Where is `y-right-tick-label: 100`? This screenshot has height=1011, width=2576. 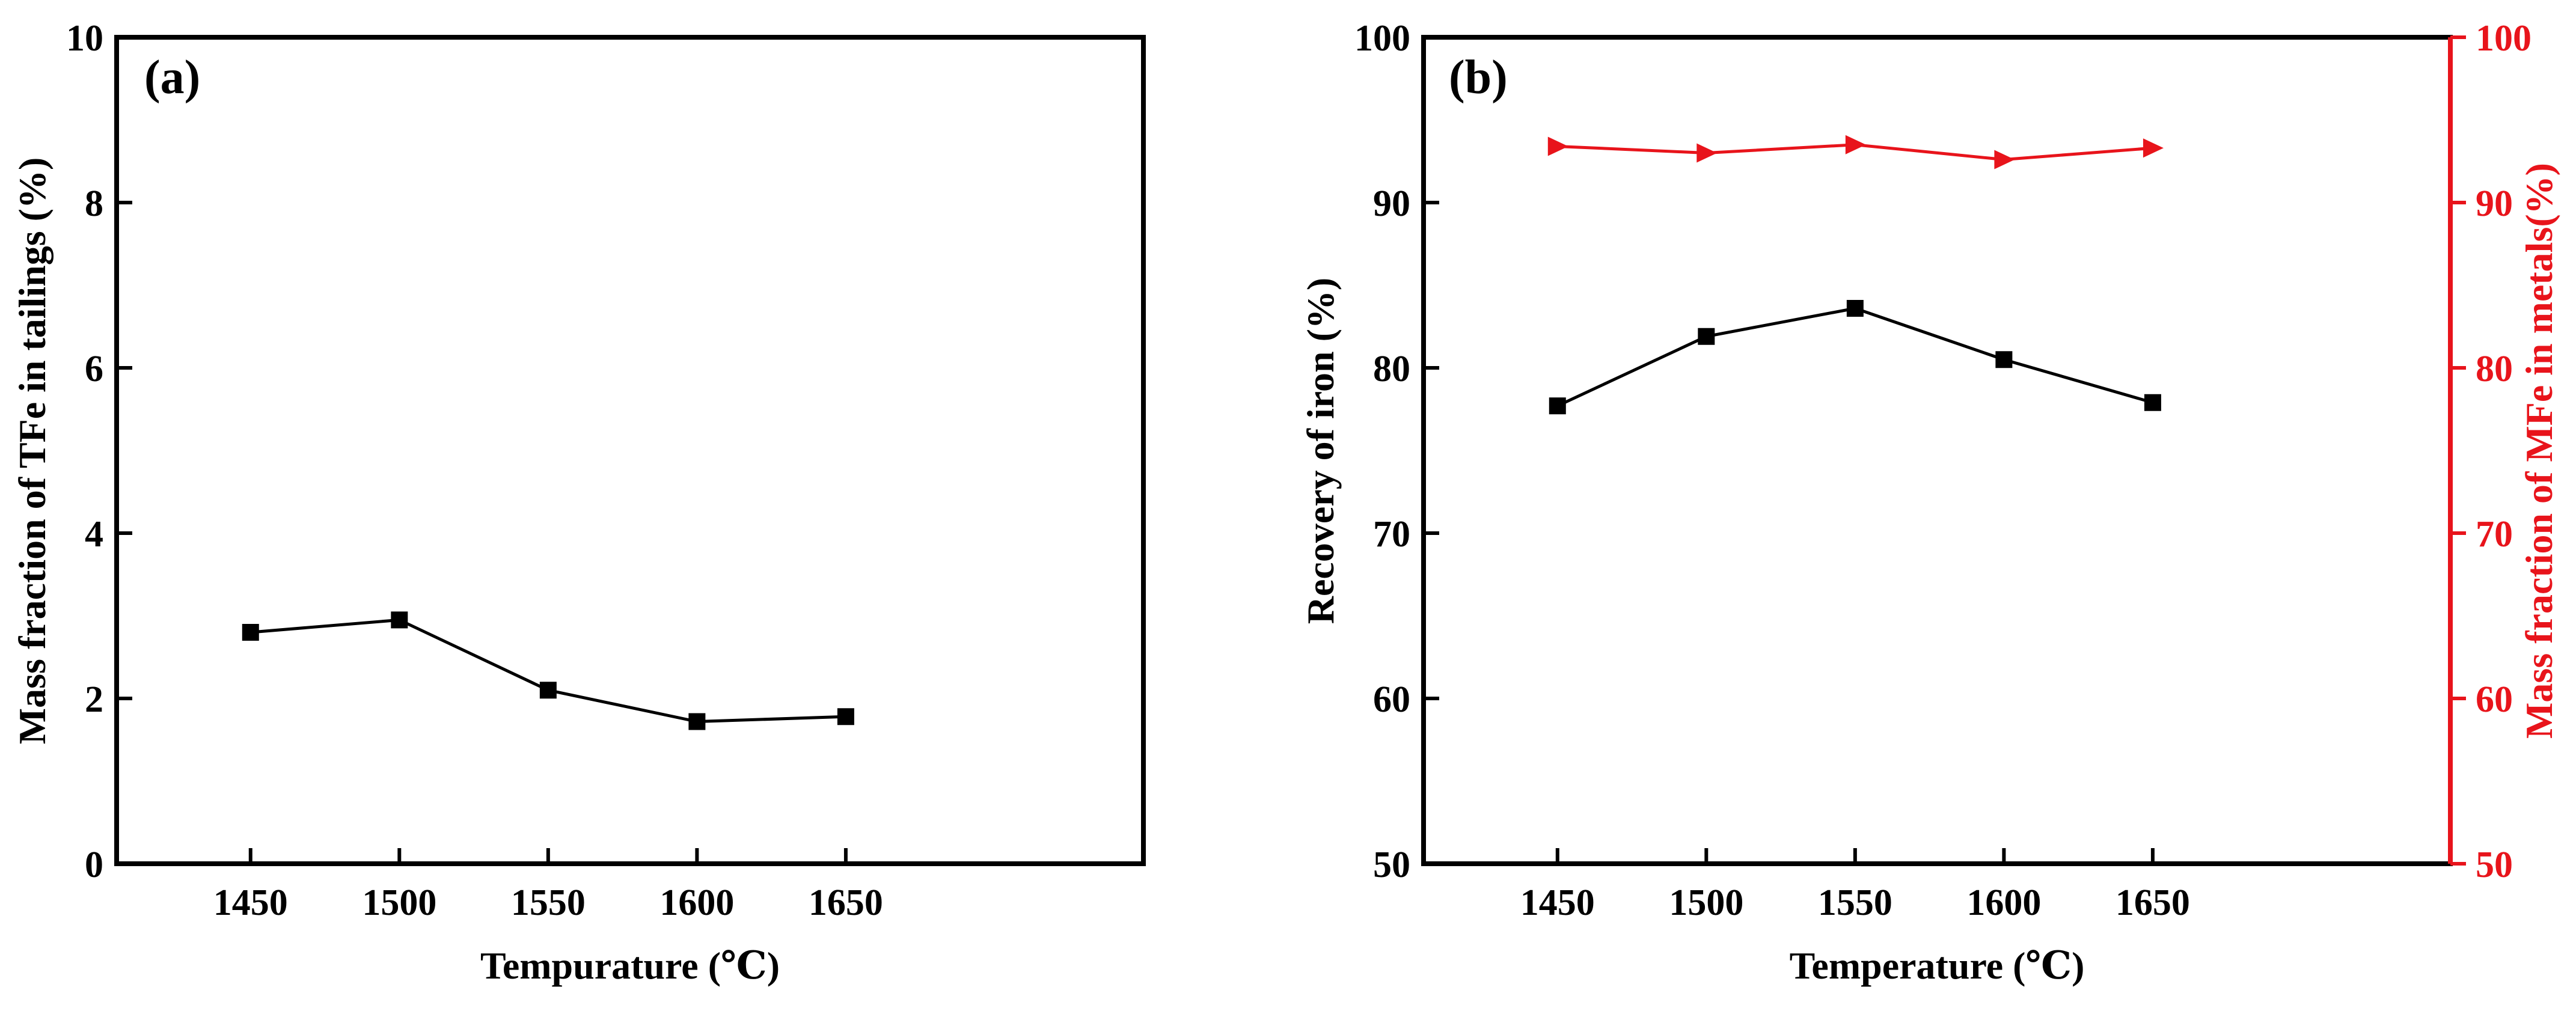 y-right-tick-label: 100 is located at coordinates (2504, 38).